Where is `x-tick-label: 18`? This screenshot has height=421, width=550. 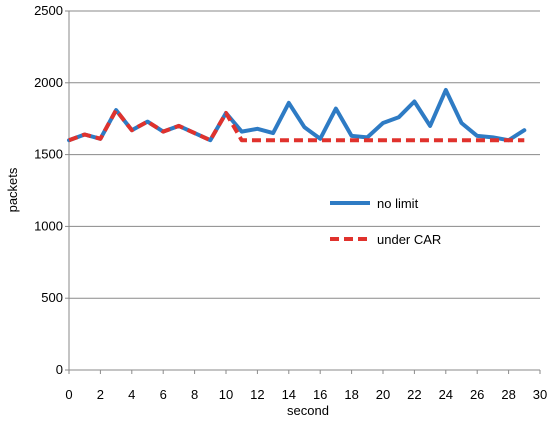 x-tick-label: 18 is located at coordinates (351, 394).